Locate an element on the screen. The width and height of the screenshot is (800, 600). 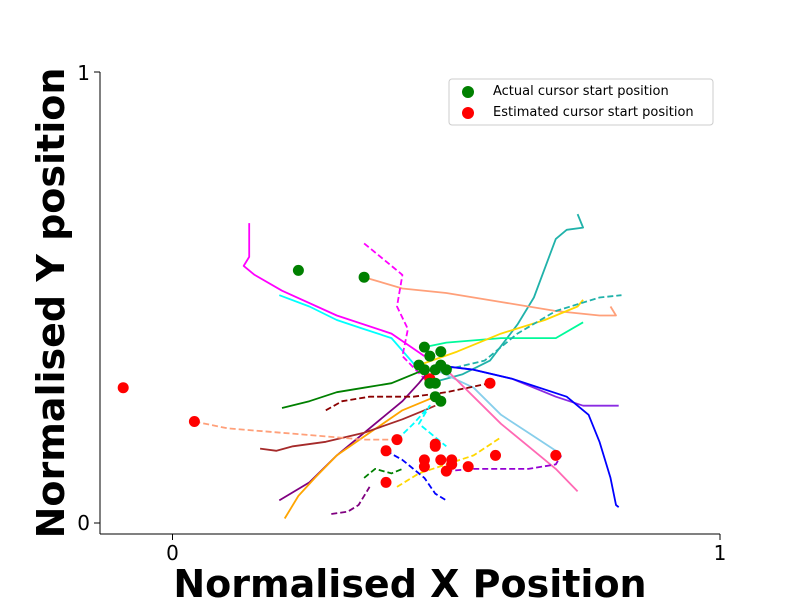
legend-label-estimated: Estimated cursor start position is located at coordinates (593, 112).